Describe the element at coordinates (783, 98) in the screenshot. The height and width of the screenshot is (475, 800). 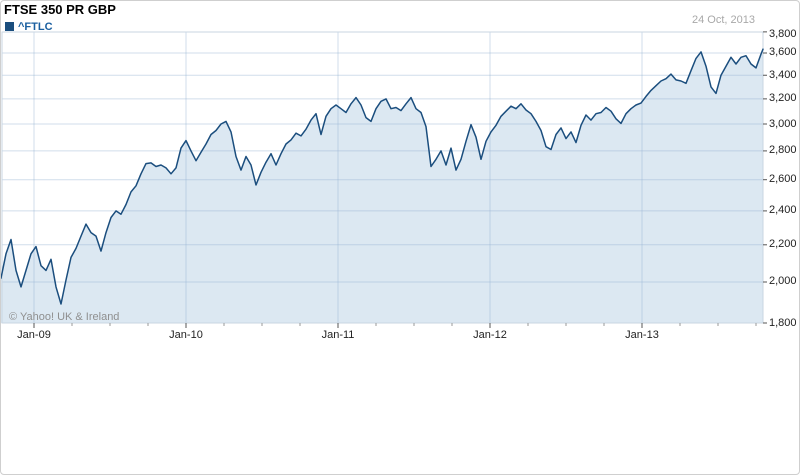
I see `y-axis-label: 3,200` at that location.